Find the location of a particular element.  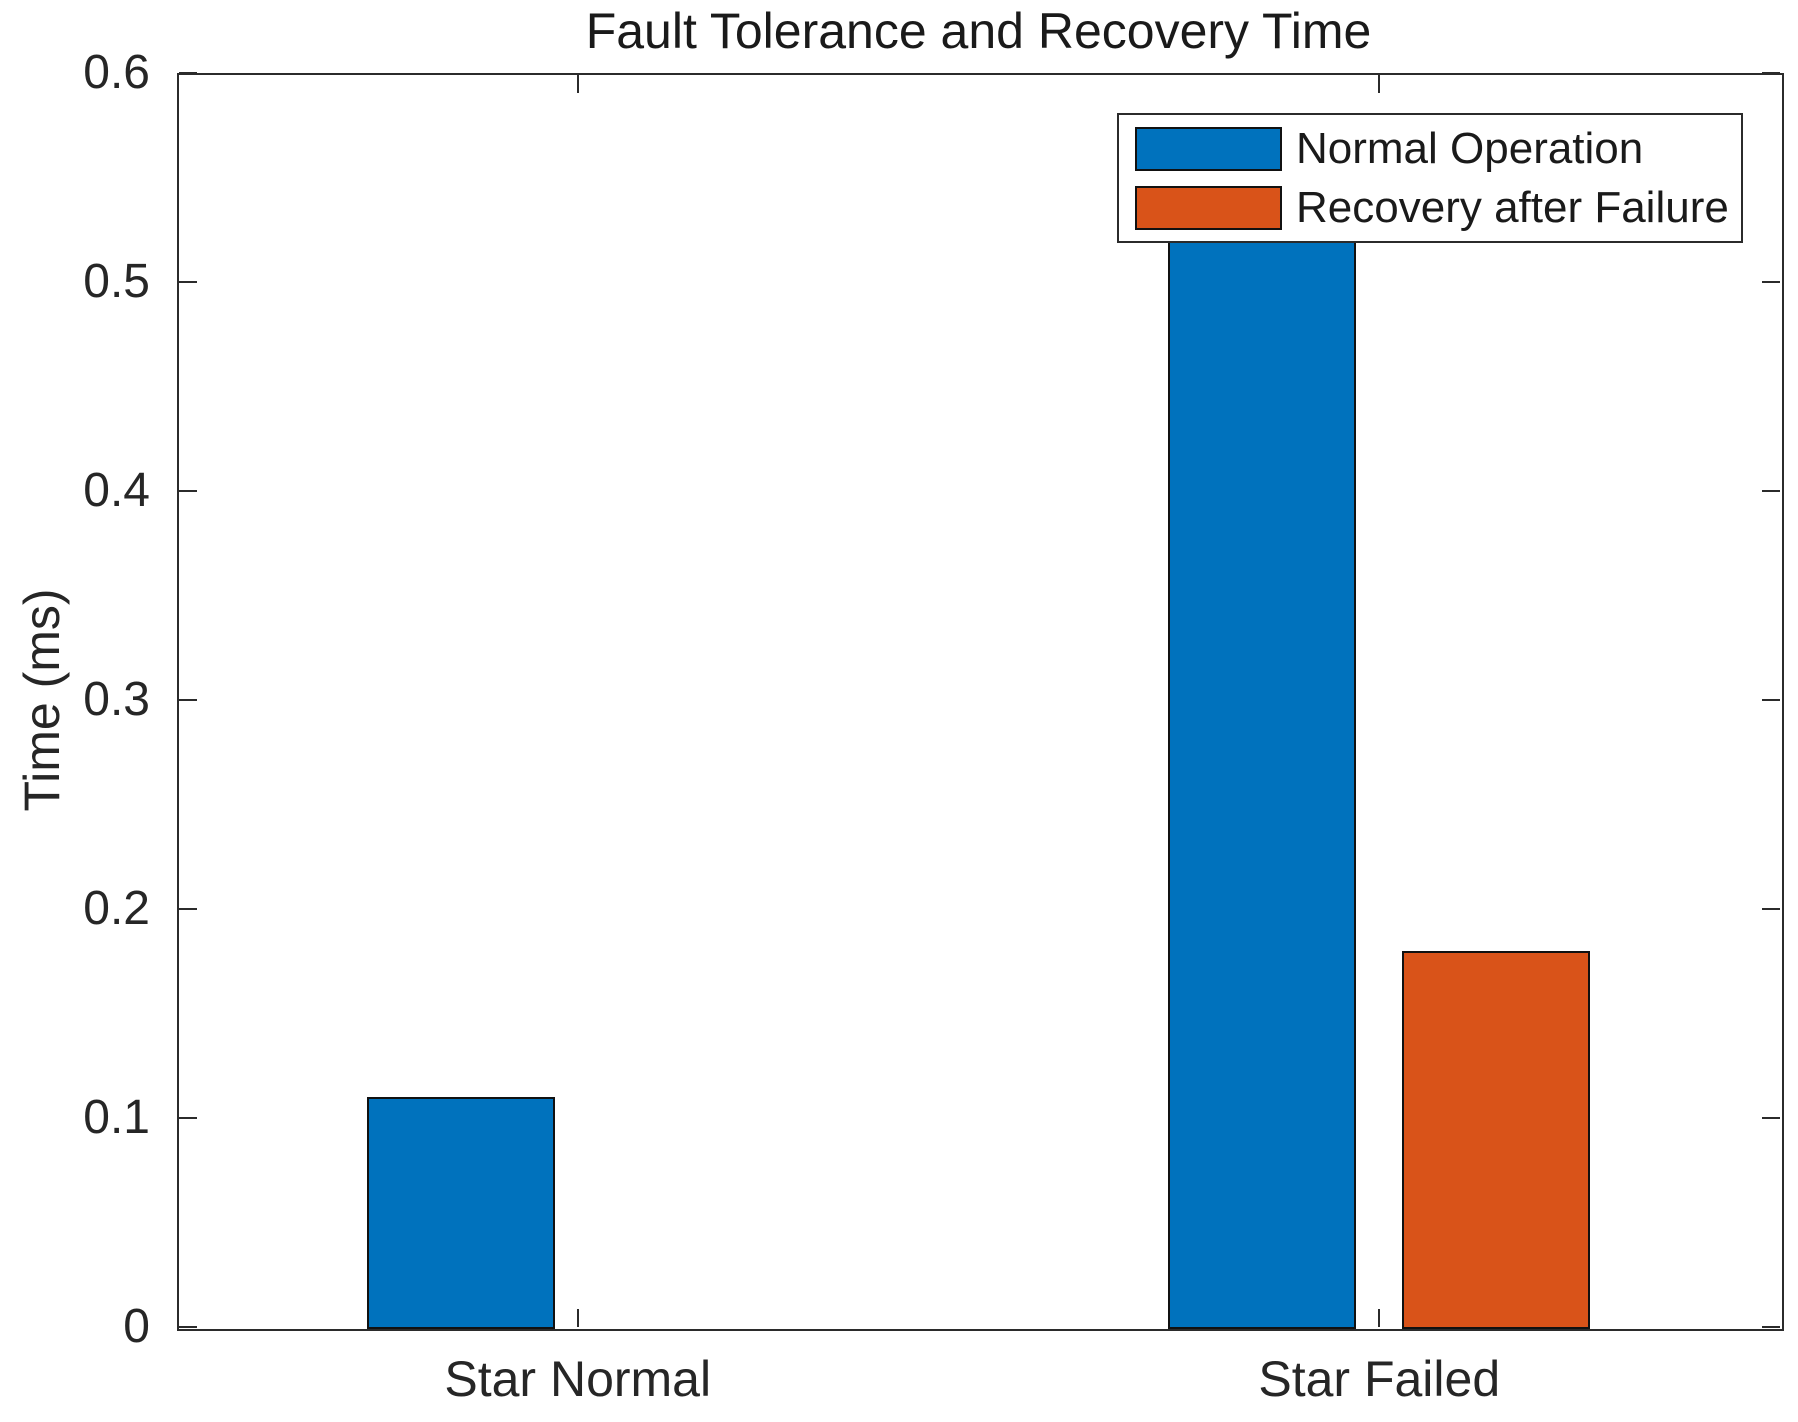

y-tick-label: 0.1 is located at coordinates (116, 1117).